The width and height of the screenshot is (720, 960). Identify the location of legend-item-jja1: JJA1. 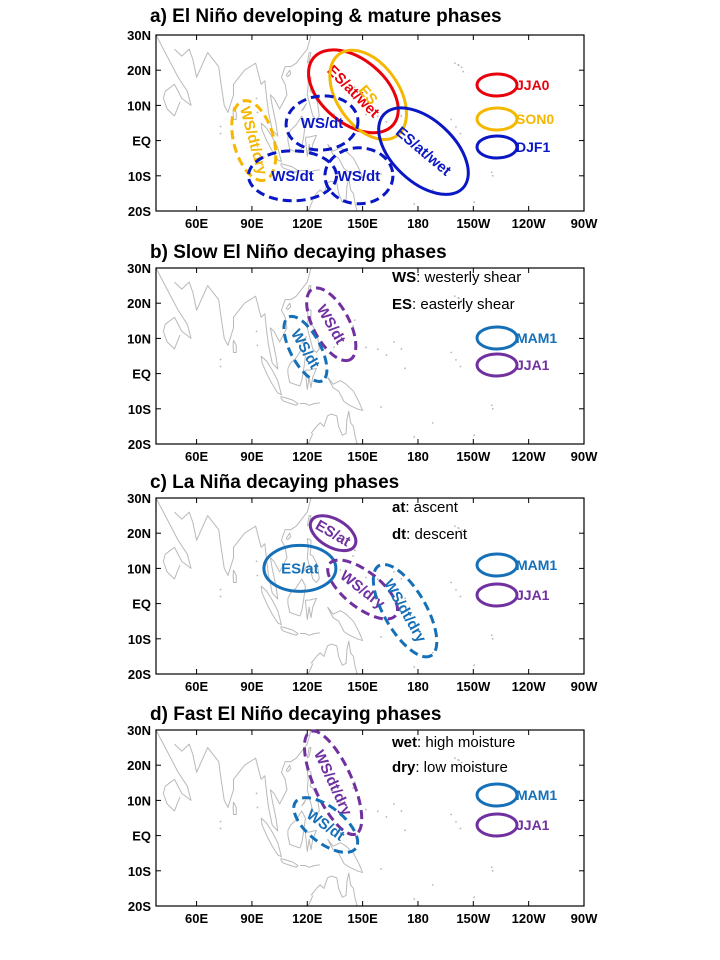
(512, 365).